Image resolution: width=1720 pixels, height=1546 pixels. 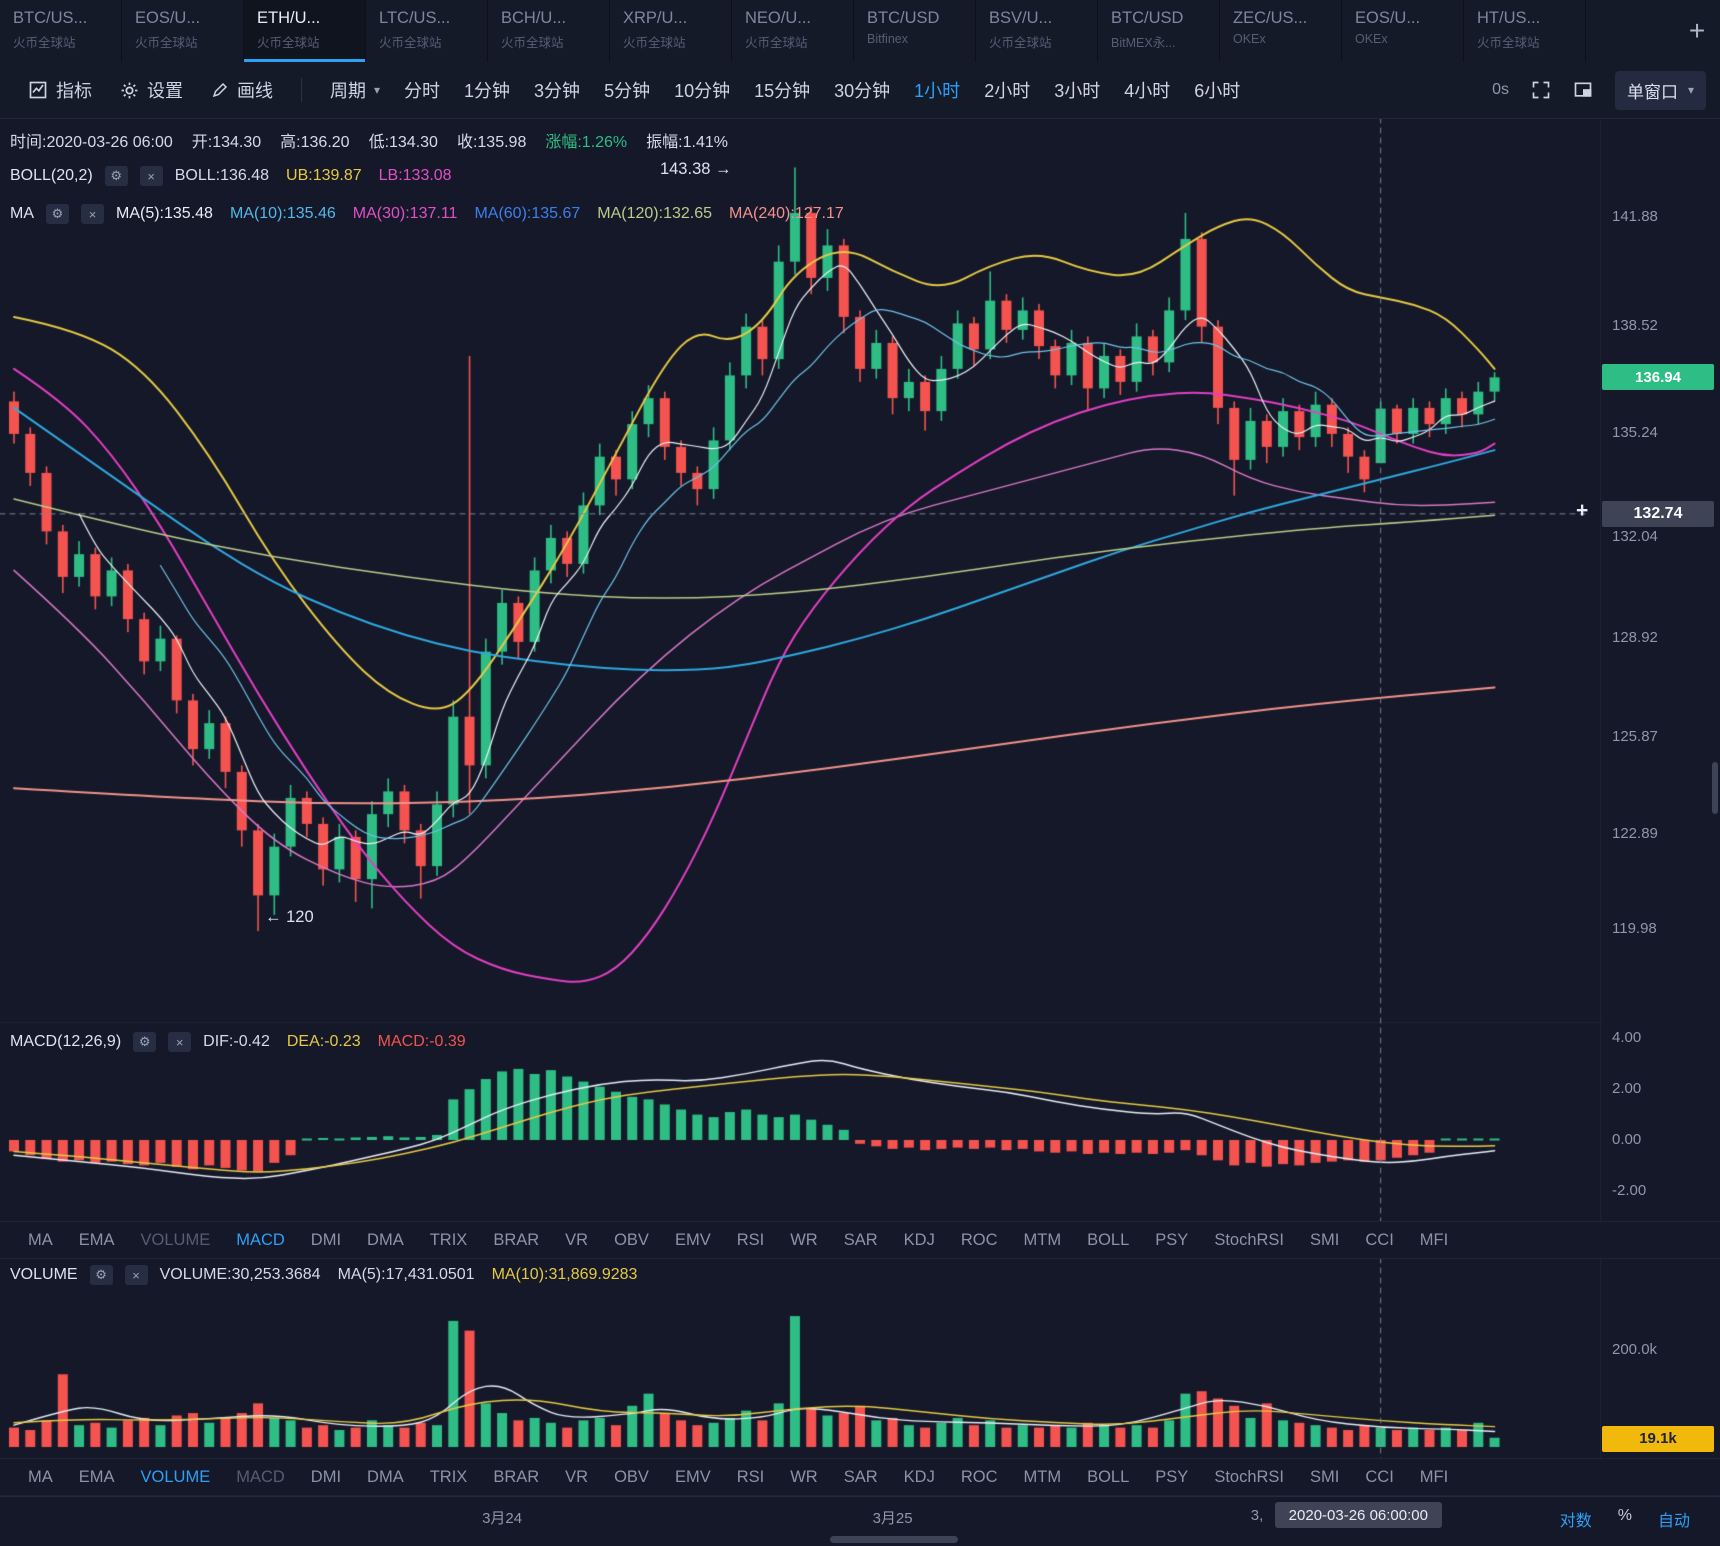 What do you see at coordinates (793, 31) in the screenshot?
I see `pair-tab: NEO/U... 火币全球站` at bounding box center [793, 31].